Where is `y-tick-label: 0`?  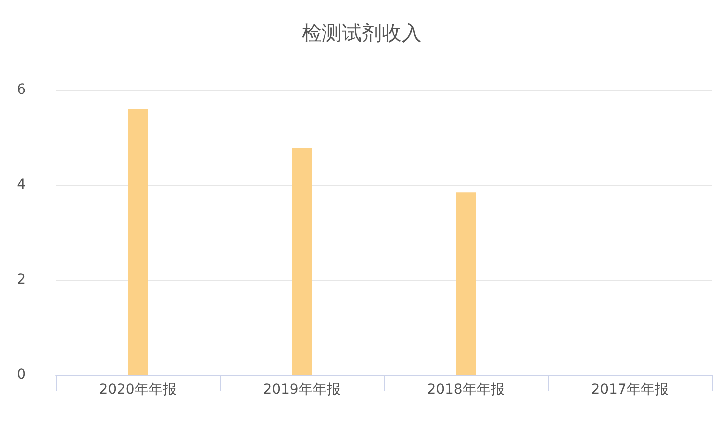
y-tick-label: 0 is located at coordinates (21, 375).